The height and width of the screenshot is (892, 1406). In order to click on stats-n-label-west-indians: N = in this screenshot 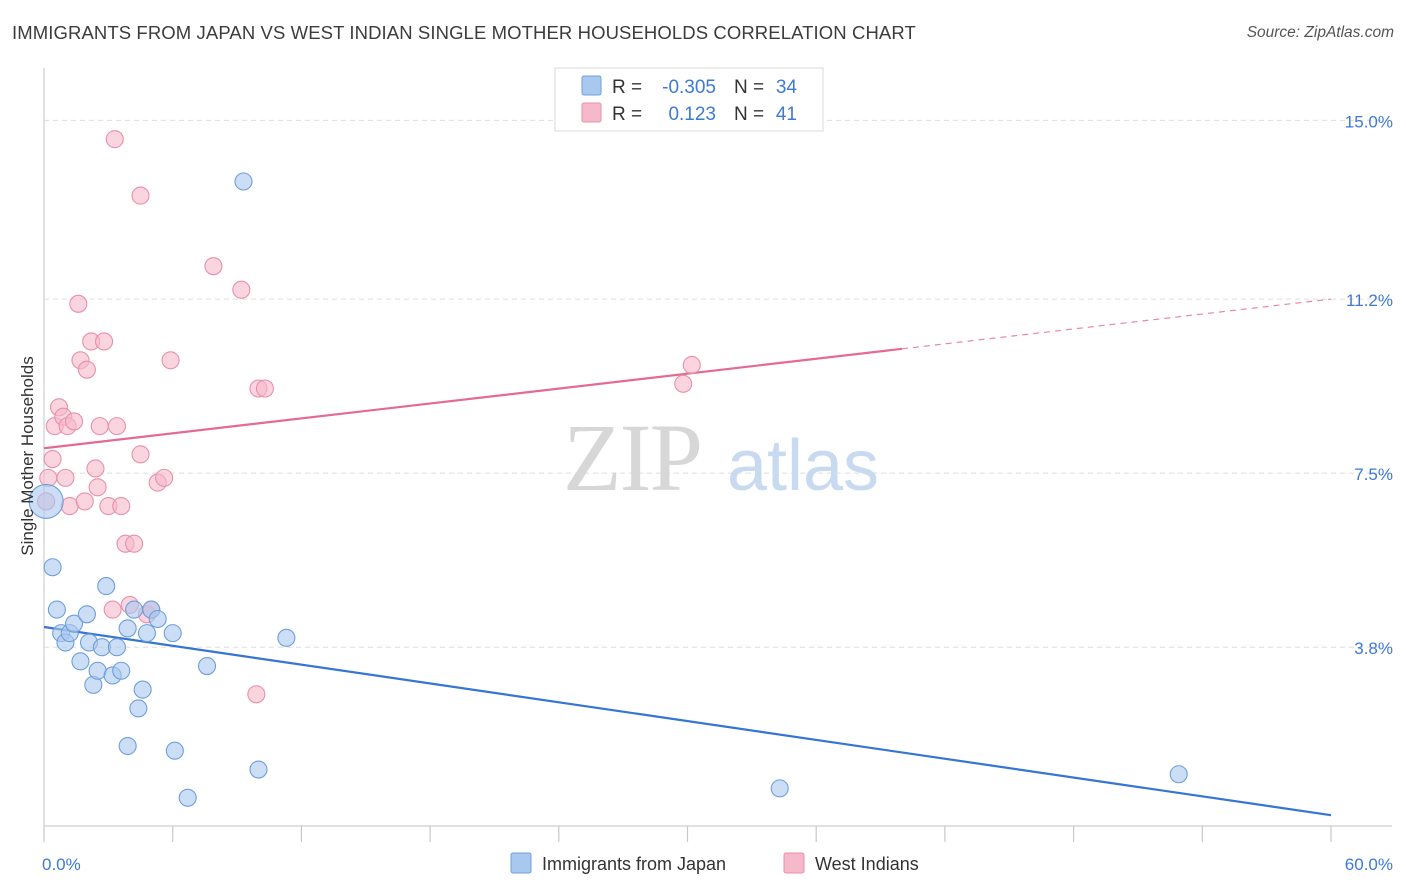, I will do `click(749, 114)`.